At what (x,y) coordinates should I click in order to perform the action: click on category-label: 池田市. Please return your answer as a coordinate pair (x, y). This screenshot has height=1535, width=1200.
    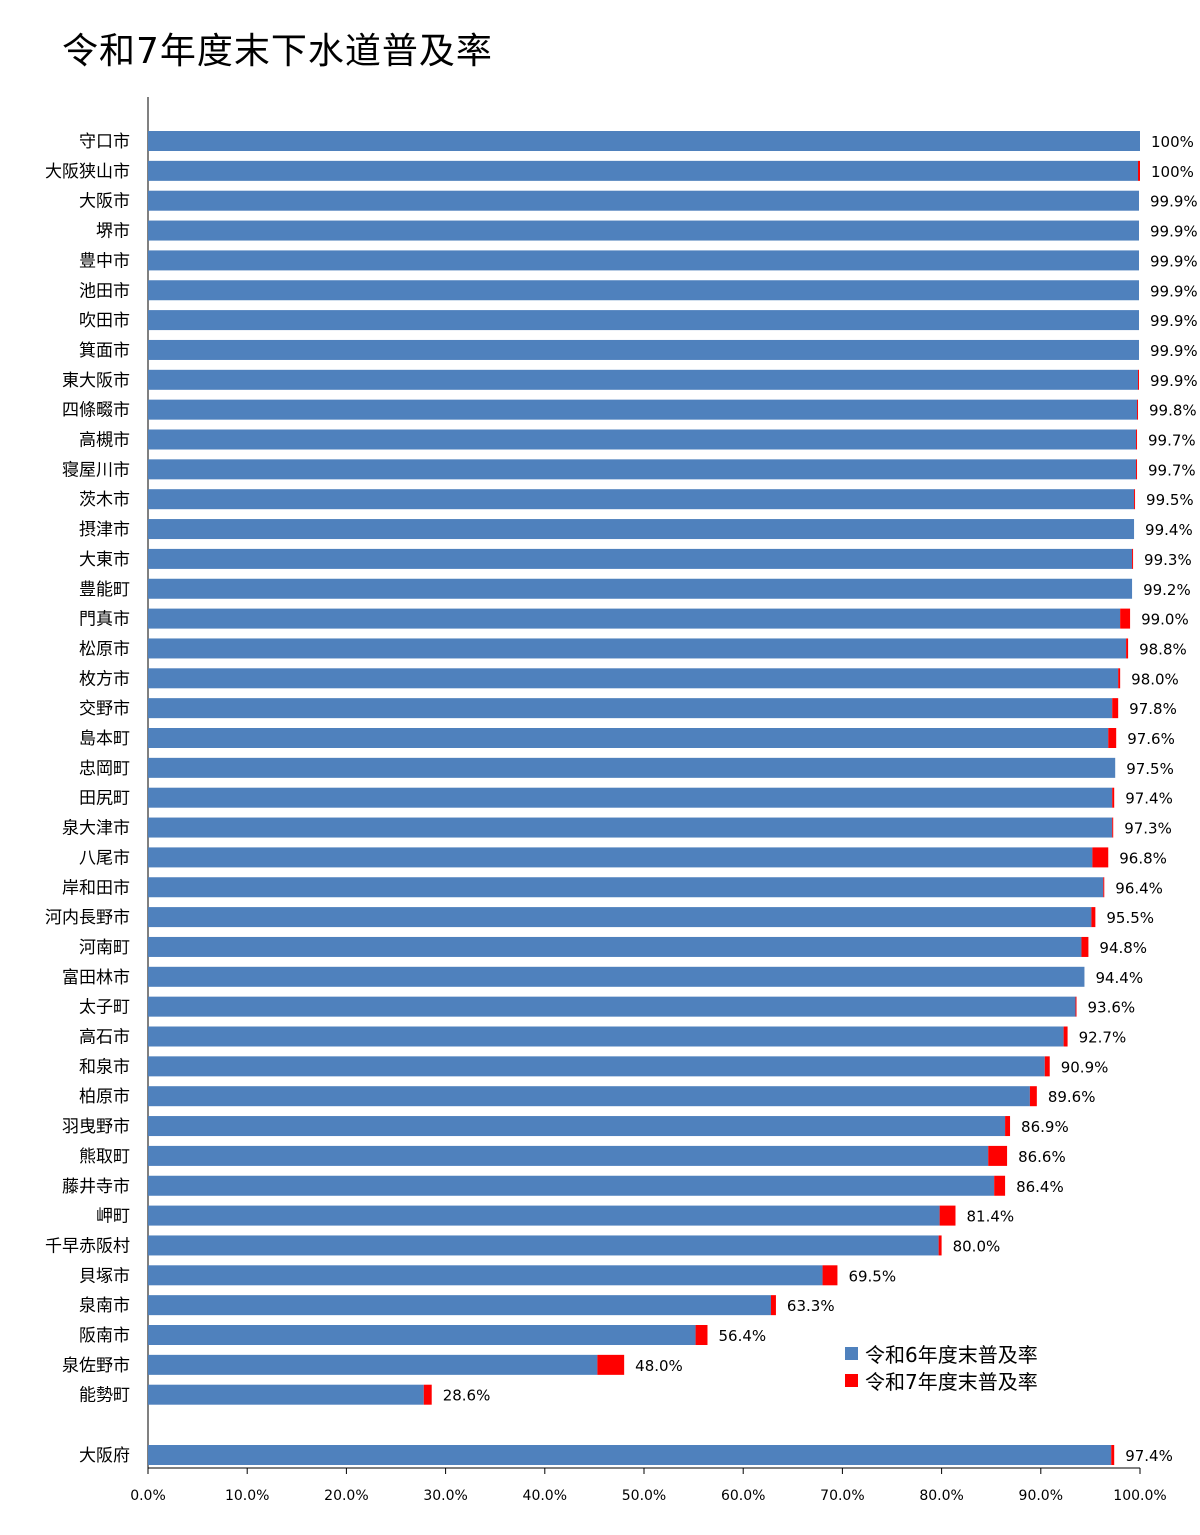
    Looking at the image, I should click on (104, 291).